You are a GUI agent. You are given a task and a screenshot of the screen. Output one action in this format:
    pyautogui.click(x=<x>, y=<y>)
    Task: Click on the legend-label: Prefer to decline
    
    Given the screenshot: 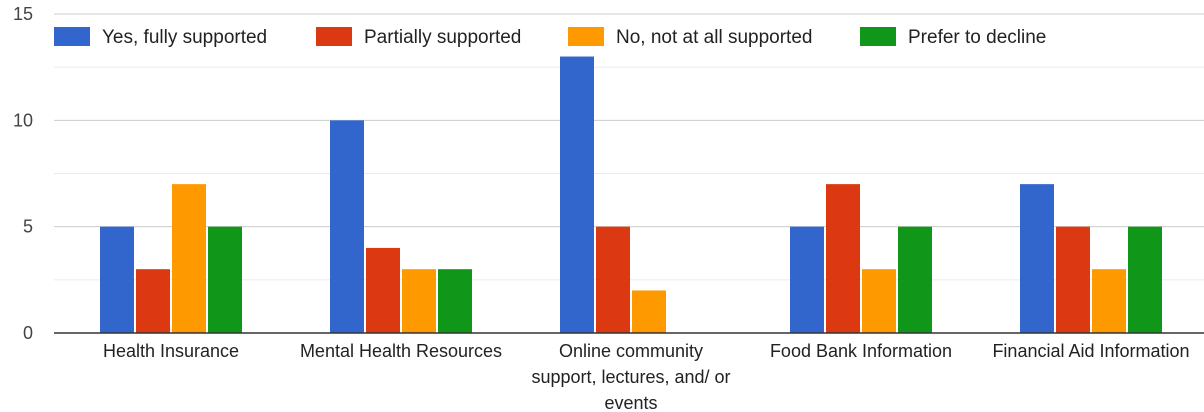 What is the action you would take?
    pyautogui.click(x=977, y=37)
    